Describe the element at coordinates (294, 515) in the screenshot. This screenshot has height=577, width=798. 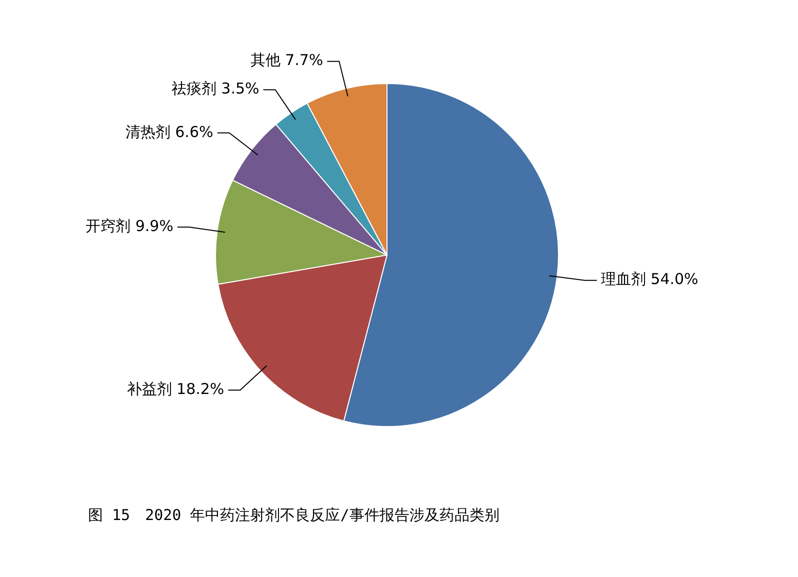
I see `text: 图 15 2020 年中药注射剂不良反应/事件报告涉及药品类别` at that location.